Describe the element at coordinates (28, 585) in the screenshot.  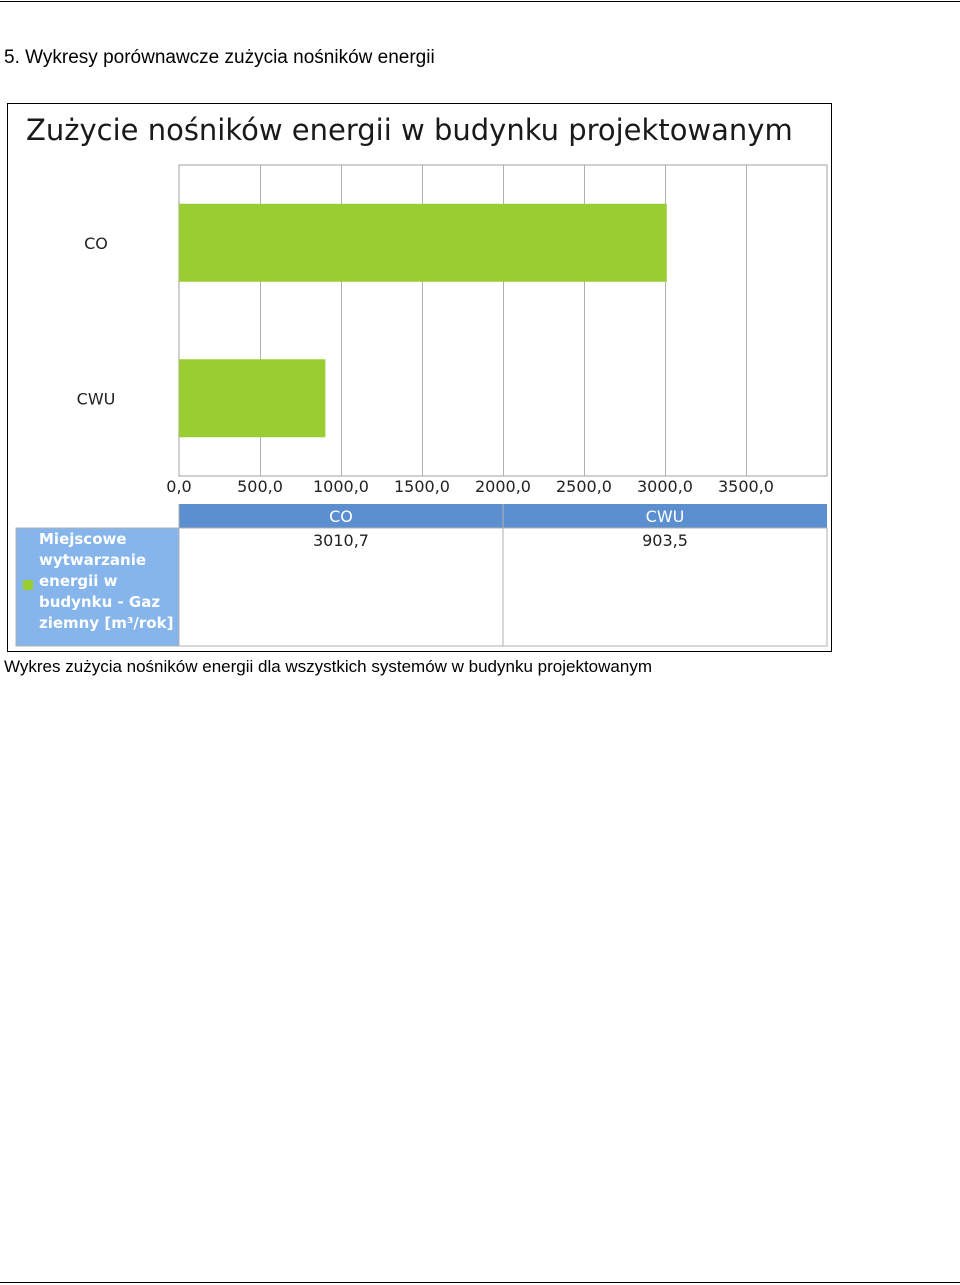
I see `legend-swatch` at that location.